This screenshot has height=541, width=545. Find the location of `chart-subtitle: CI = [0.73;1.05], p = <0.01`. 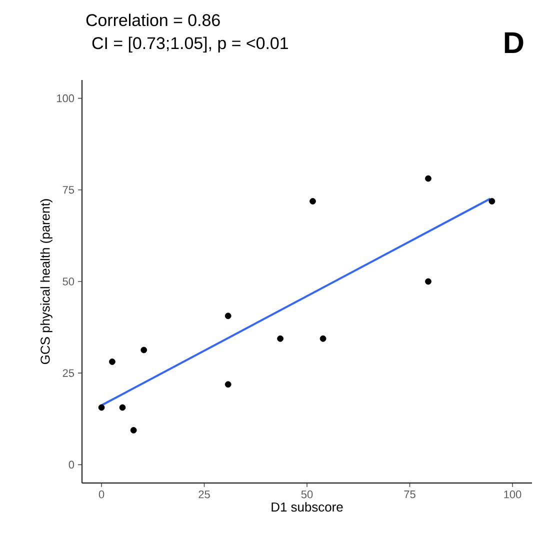

chart-subtitle: CI = [0.73;1.05], p = <0.01 is located at coordinates (190, 44).